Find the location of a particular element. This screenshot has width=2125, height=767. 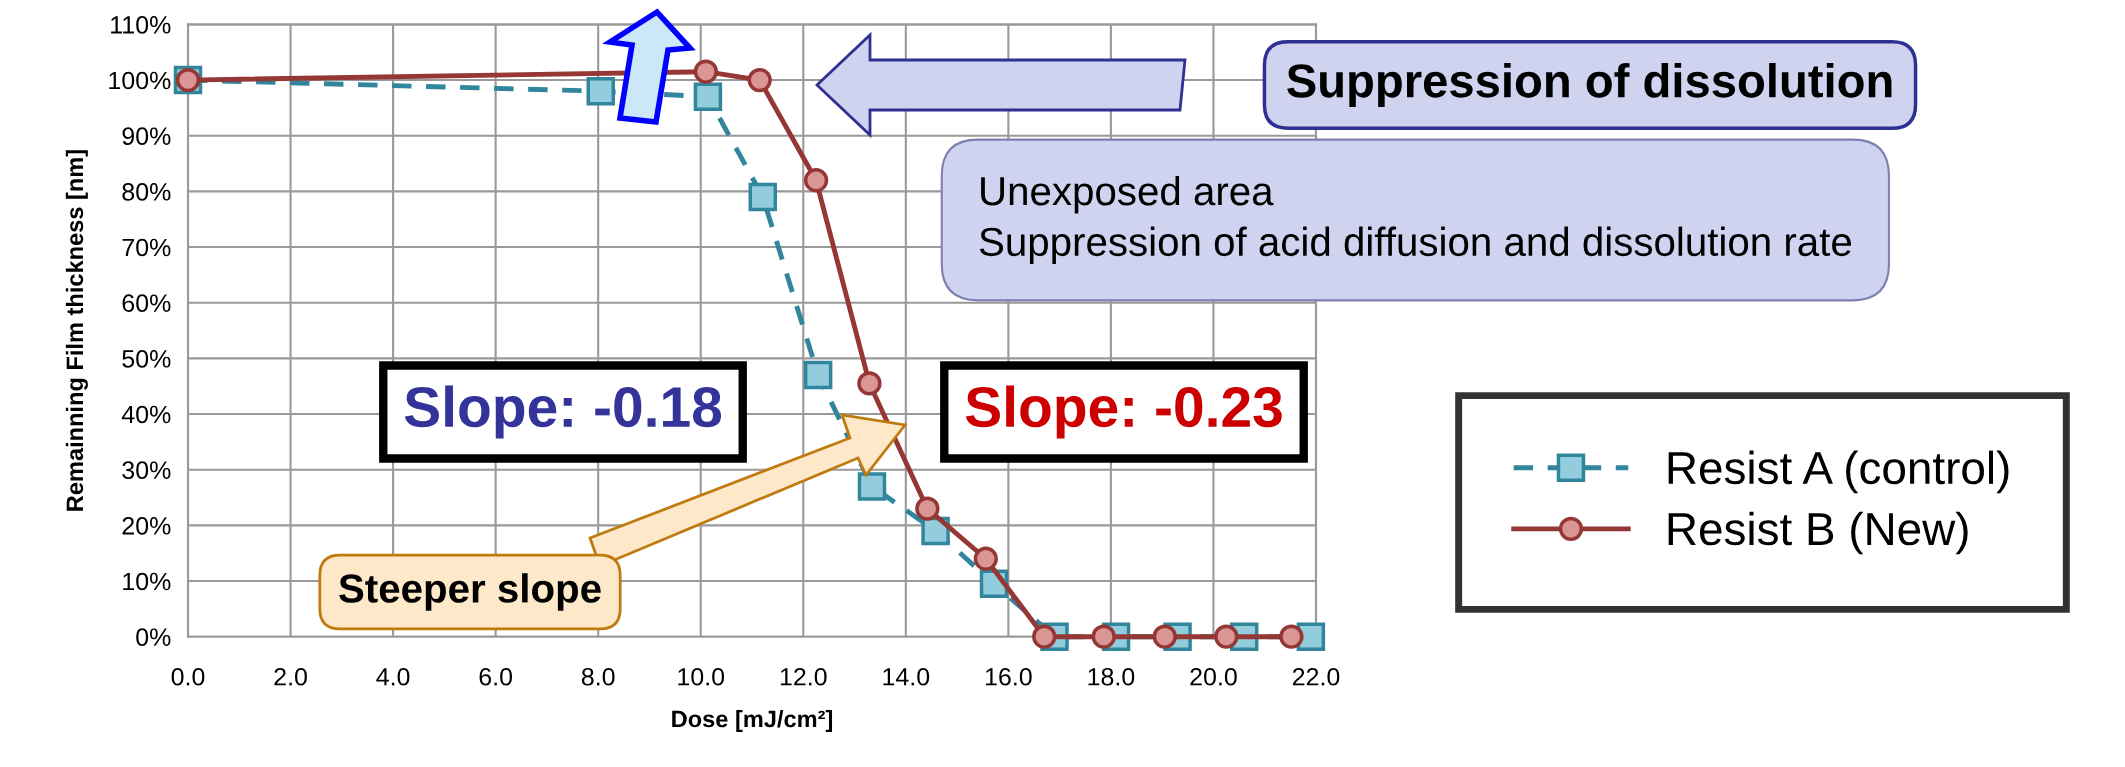

x-tick-label: 16.0 is located at coordinates (1008, 676).